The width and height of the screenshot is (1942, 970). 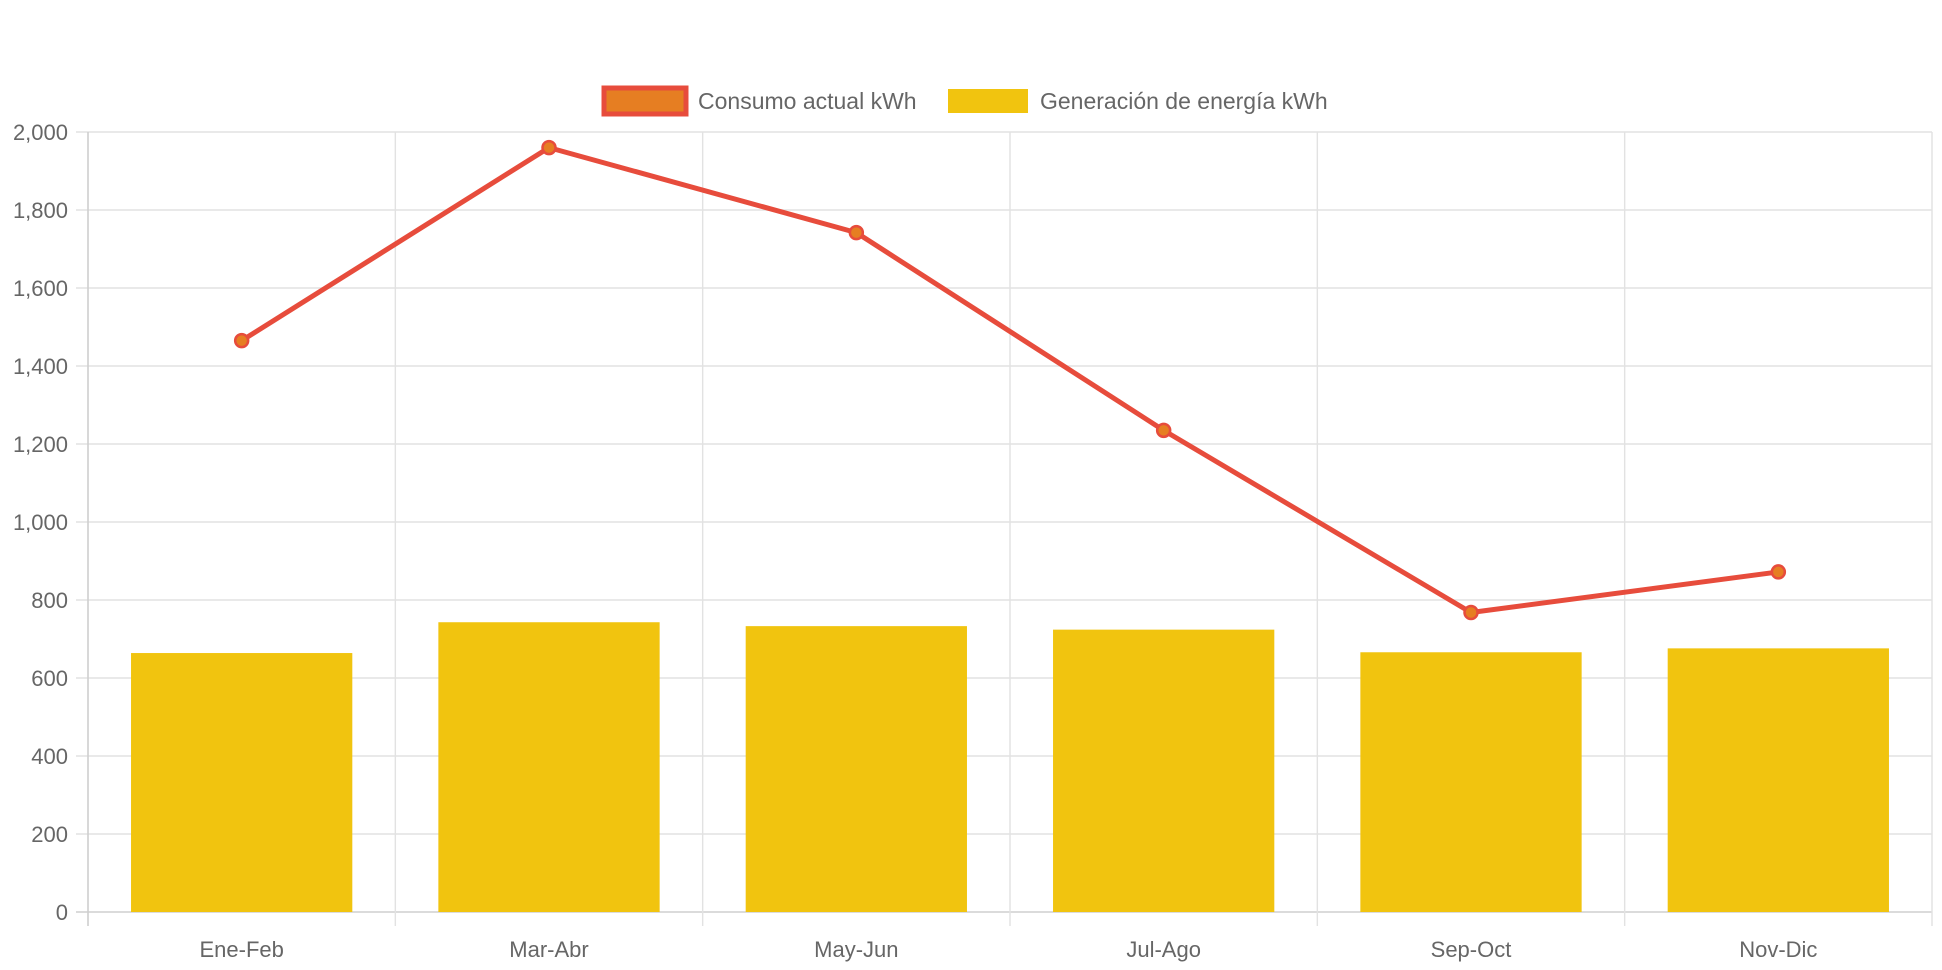 What do you see at coordinates (40, 444) in the screenshot?
I see `y-tick-label: 1,200` at bounding box center [40, 444].